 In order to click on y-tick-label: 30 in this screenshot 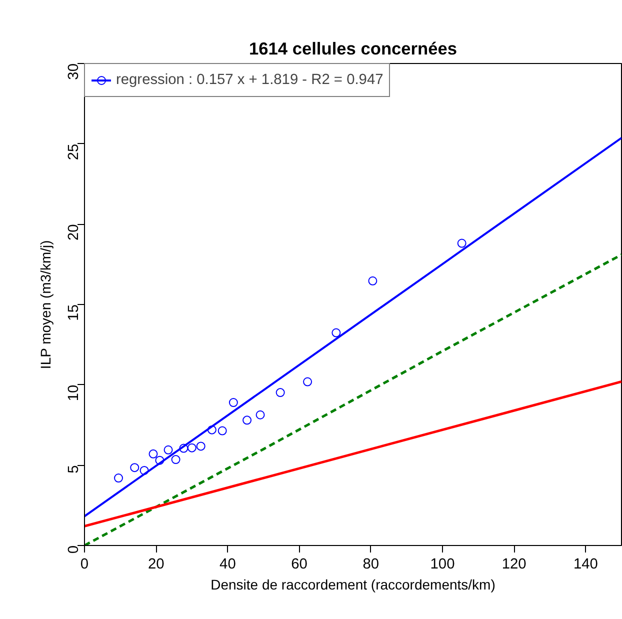, I will do `click(74, 71)`.